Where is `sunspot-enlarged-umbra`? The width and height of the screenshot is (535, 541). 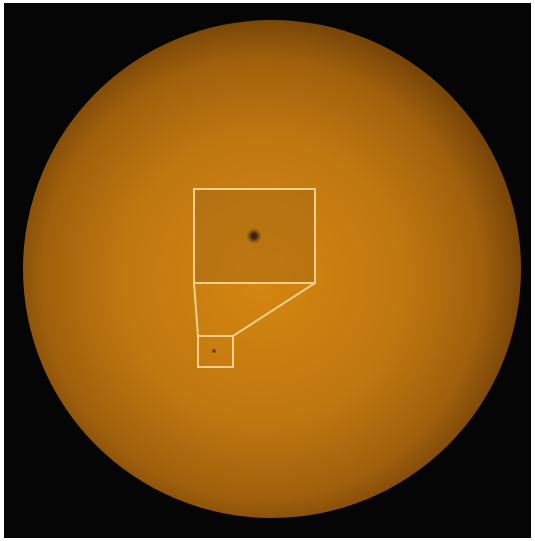
sunspot-enlarged-umbra is located at coordinates (254, 236).